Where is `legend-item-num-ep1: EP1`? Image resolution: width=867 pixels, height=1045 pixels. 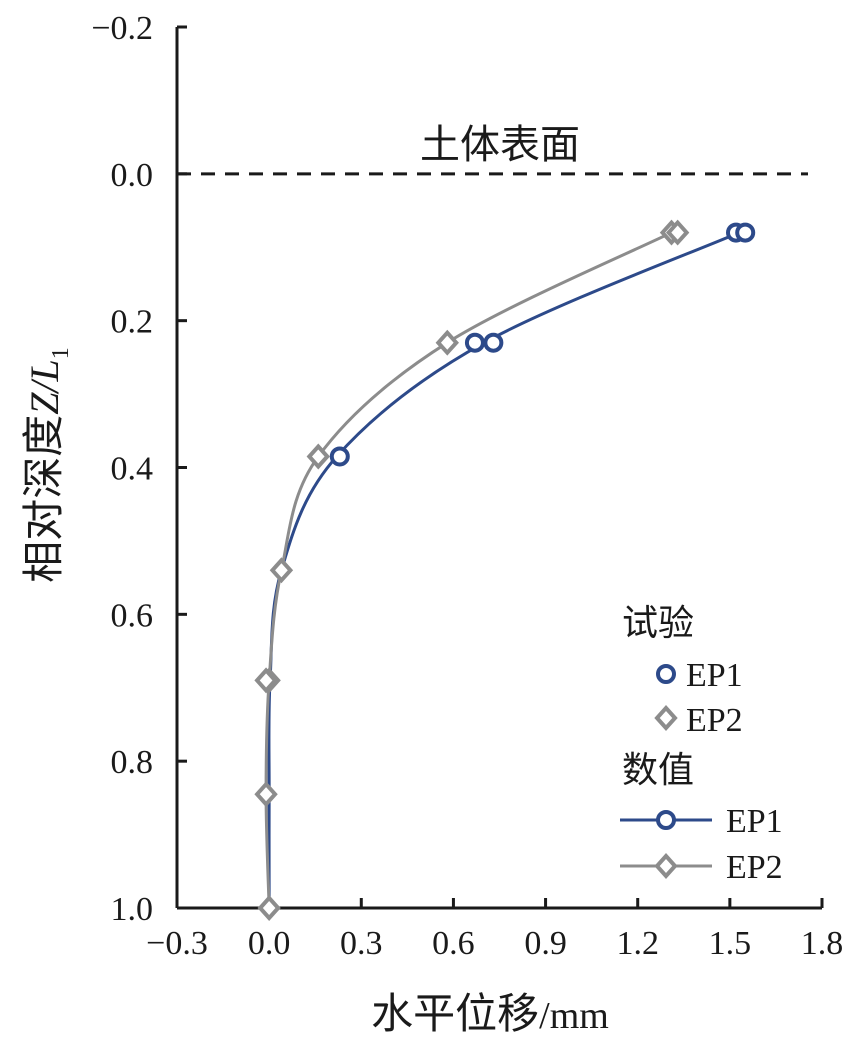
legend-item-num-ep1: EP1 is located at coordinates (701, 821).